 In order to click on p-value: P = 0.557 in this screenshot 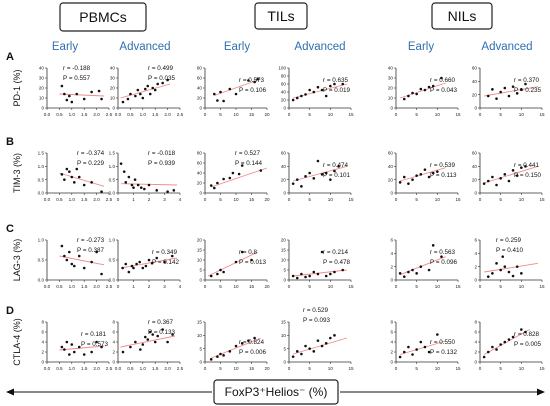, I will do `click(77, 78)`.